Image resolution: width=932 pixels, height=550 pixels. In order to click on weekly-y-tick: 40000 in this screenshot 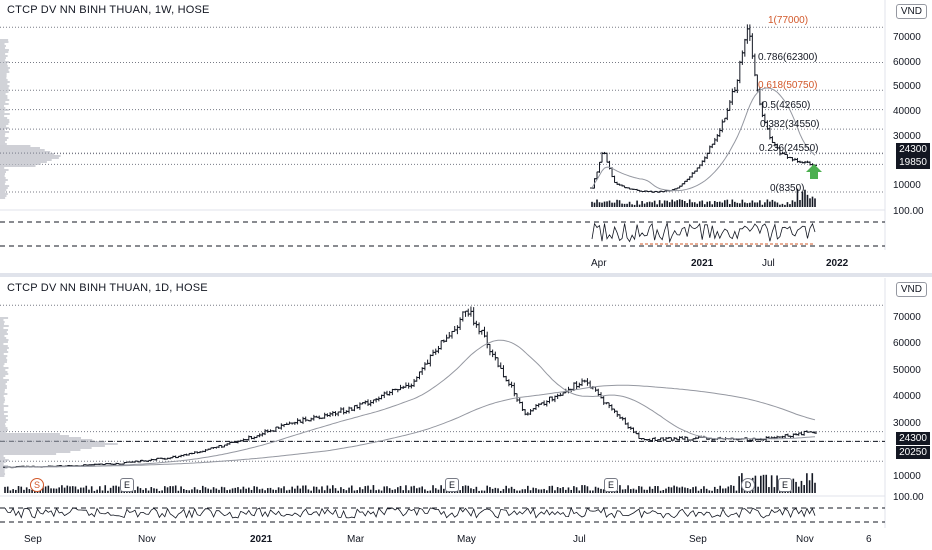, I will do `click(907, 111)`.